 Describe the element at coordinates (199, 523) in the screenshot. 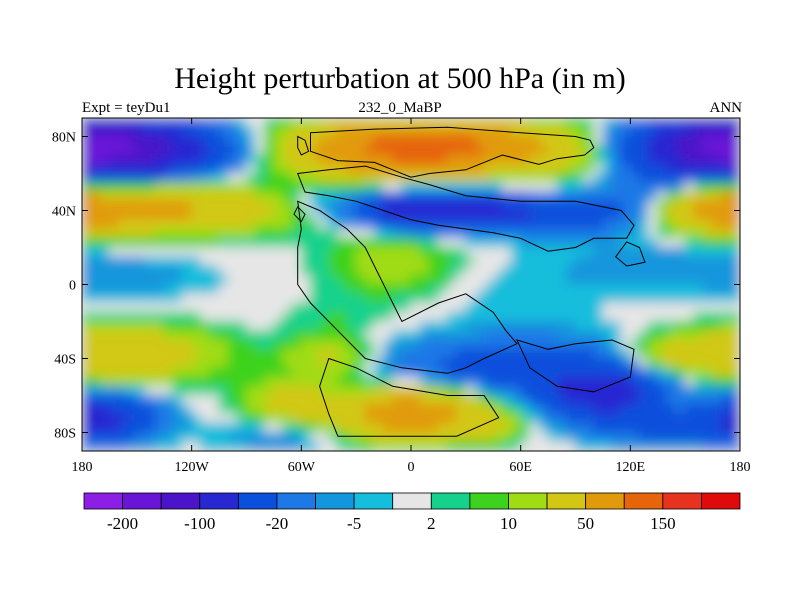

I see `colorbar-label: -100` at that location.